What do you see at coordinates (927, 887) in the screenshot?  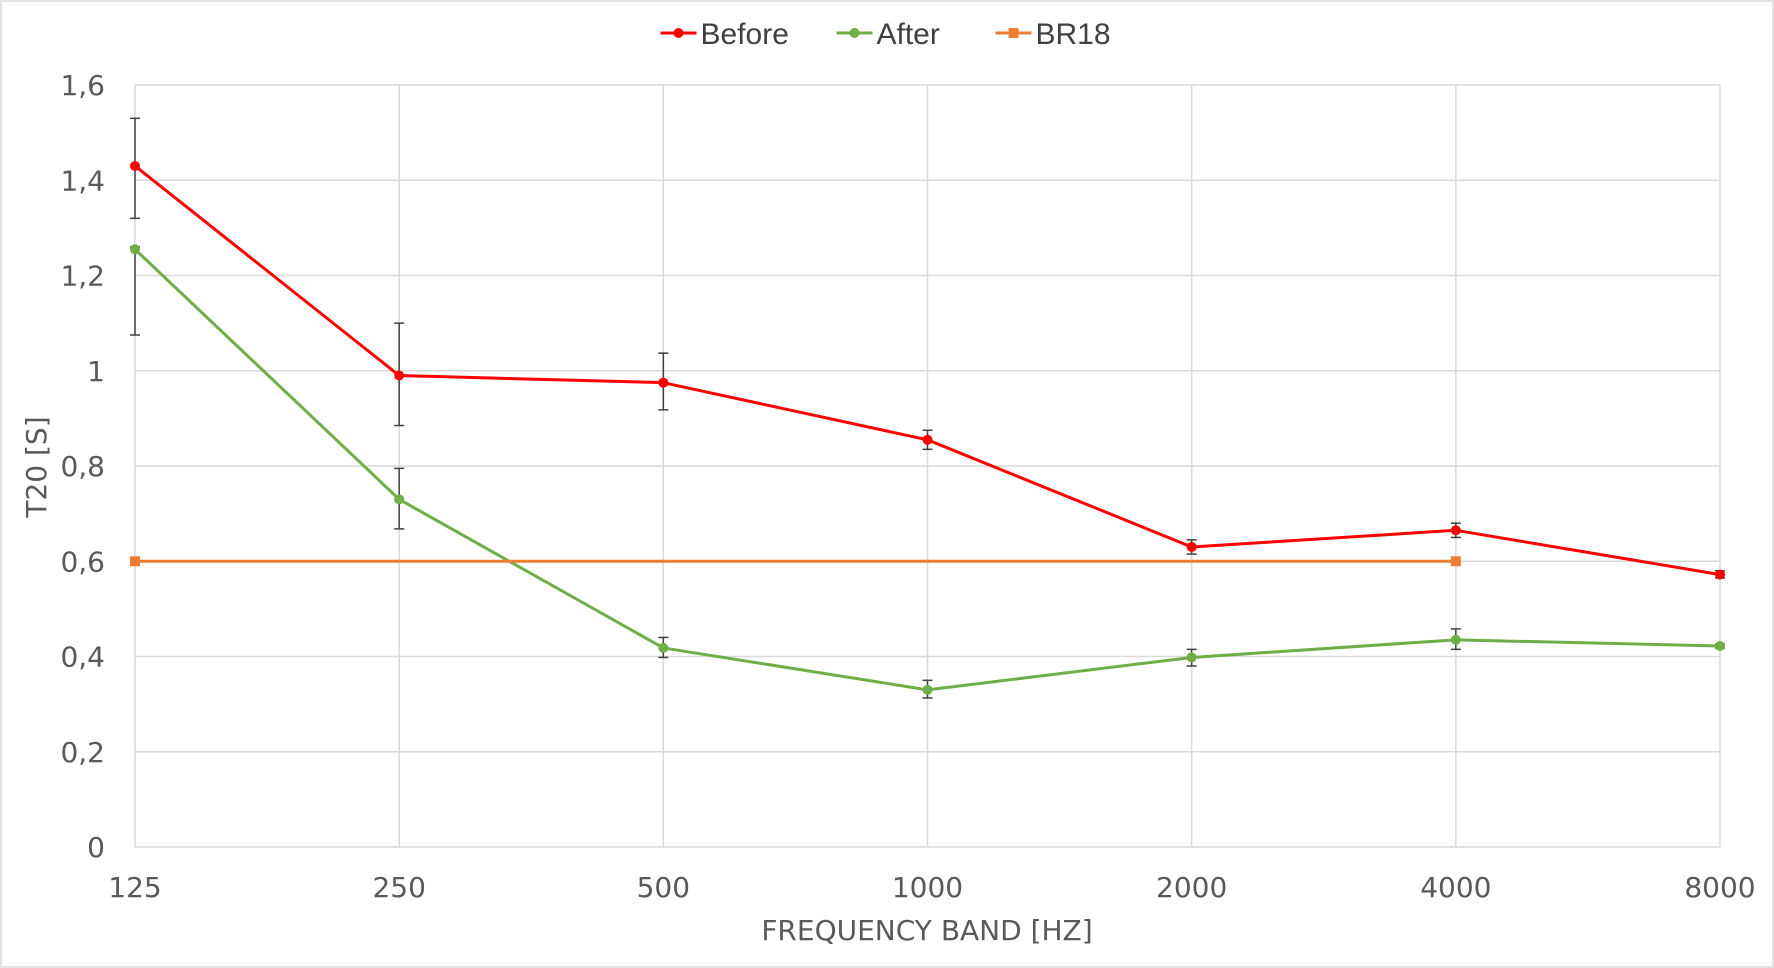 I see `x-tick-label: 1000` at bounding box center [927, 887].